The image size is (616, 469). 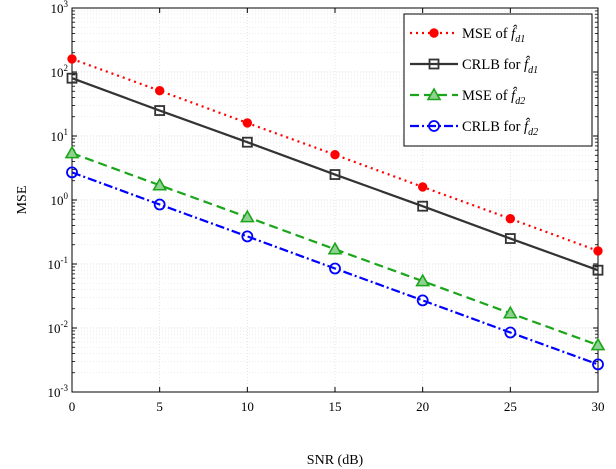 What do you see at coordinates (22, 200) in the screenshot?
I see `y-axis-label: MSE` at bounding box center [22, 200].